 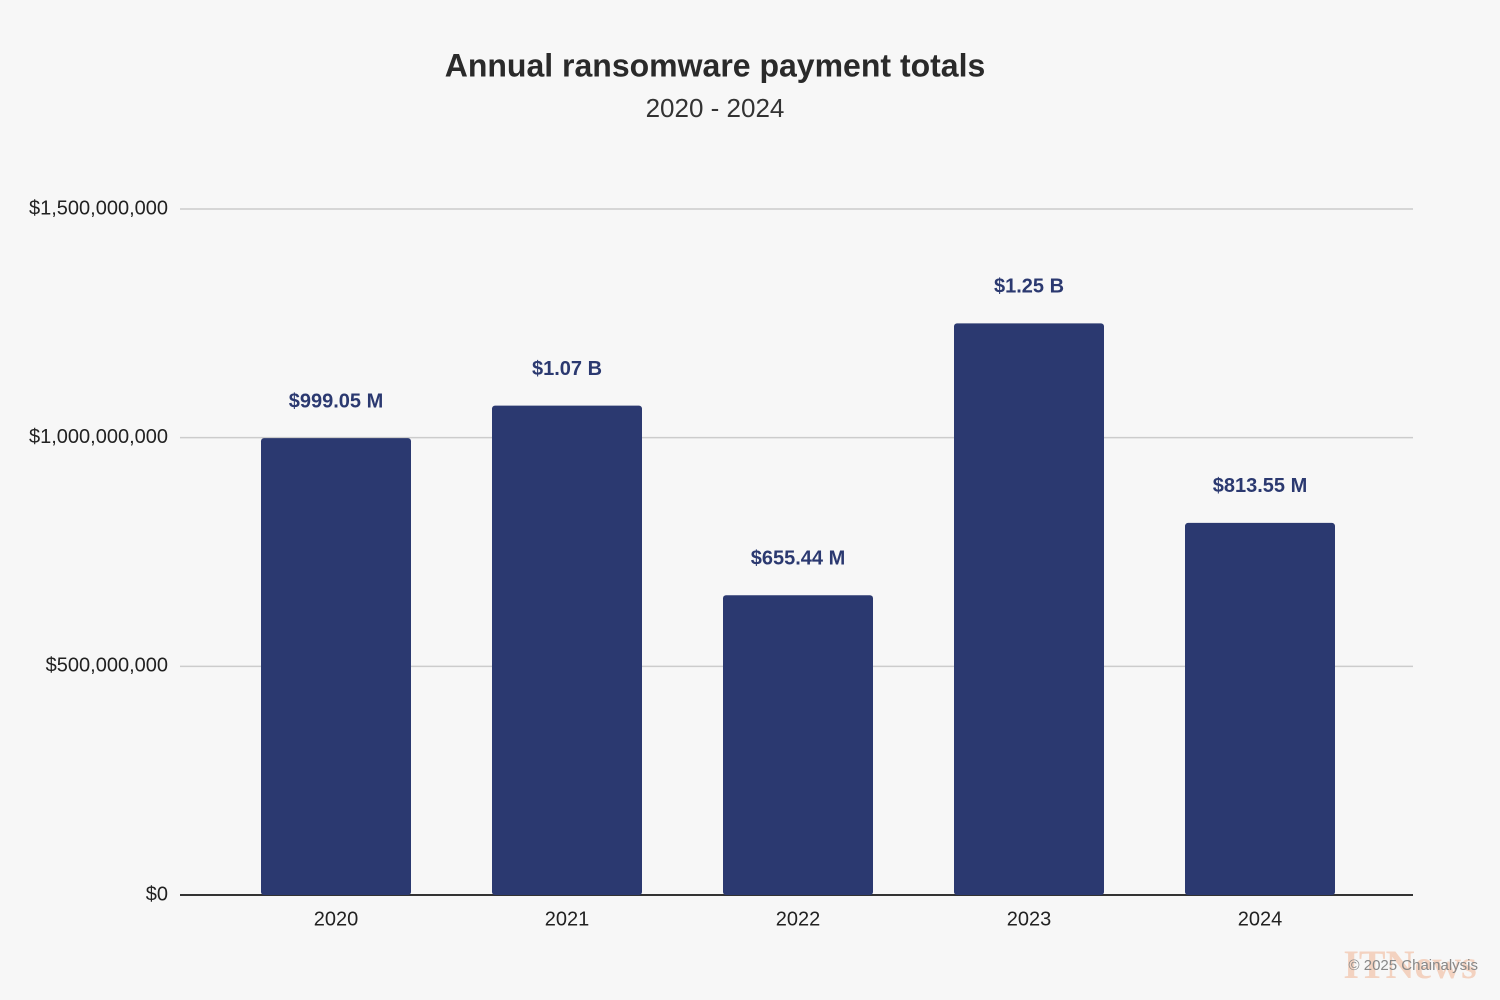 What do you see at coordinates (567, 919) in the screenshot?
I see `x-tick-label: 2021` at bounding box center [567, 919].